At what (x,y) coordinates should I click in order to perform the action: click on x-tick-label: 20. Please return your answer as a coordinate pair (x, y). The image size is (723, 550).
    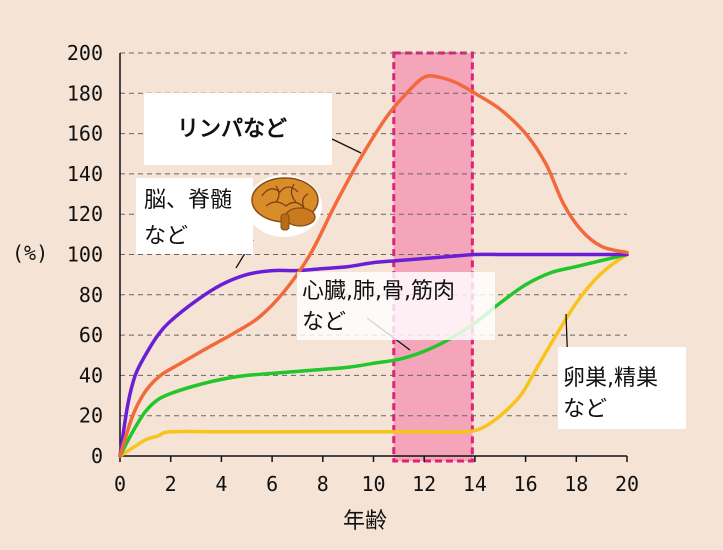
    Looking at the image, I should click on (627, 484).